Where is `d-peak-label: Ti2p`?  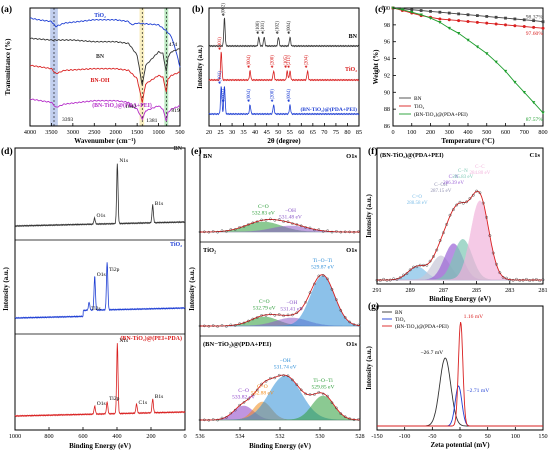
d-peak-label: Ti2p is located at coordinates (114, 270).